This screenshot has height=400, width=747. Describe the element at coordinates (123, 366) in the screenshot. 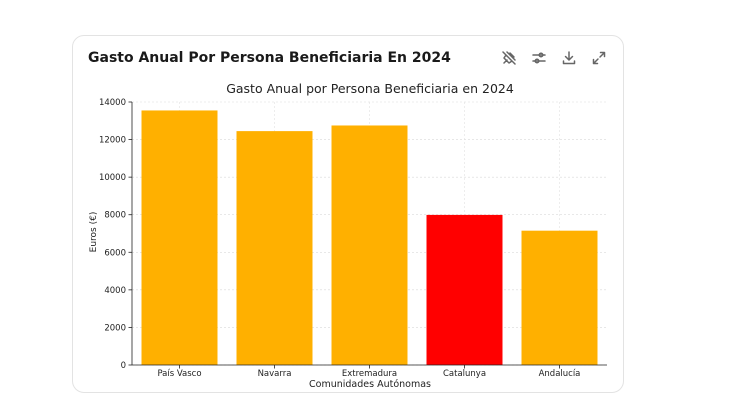

I see `y-tick-label: 0` at that location.